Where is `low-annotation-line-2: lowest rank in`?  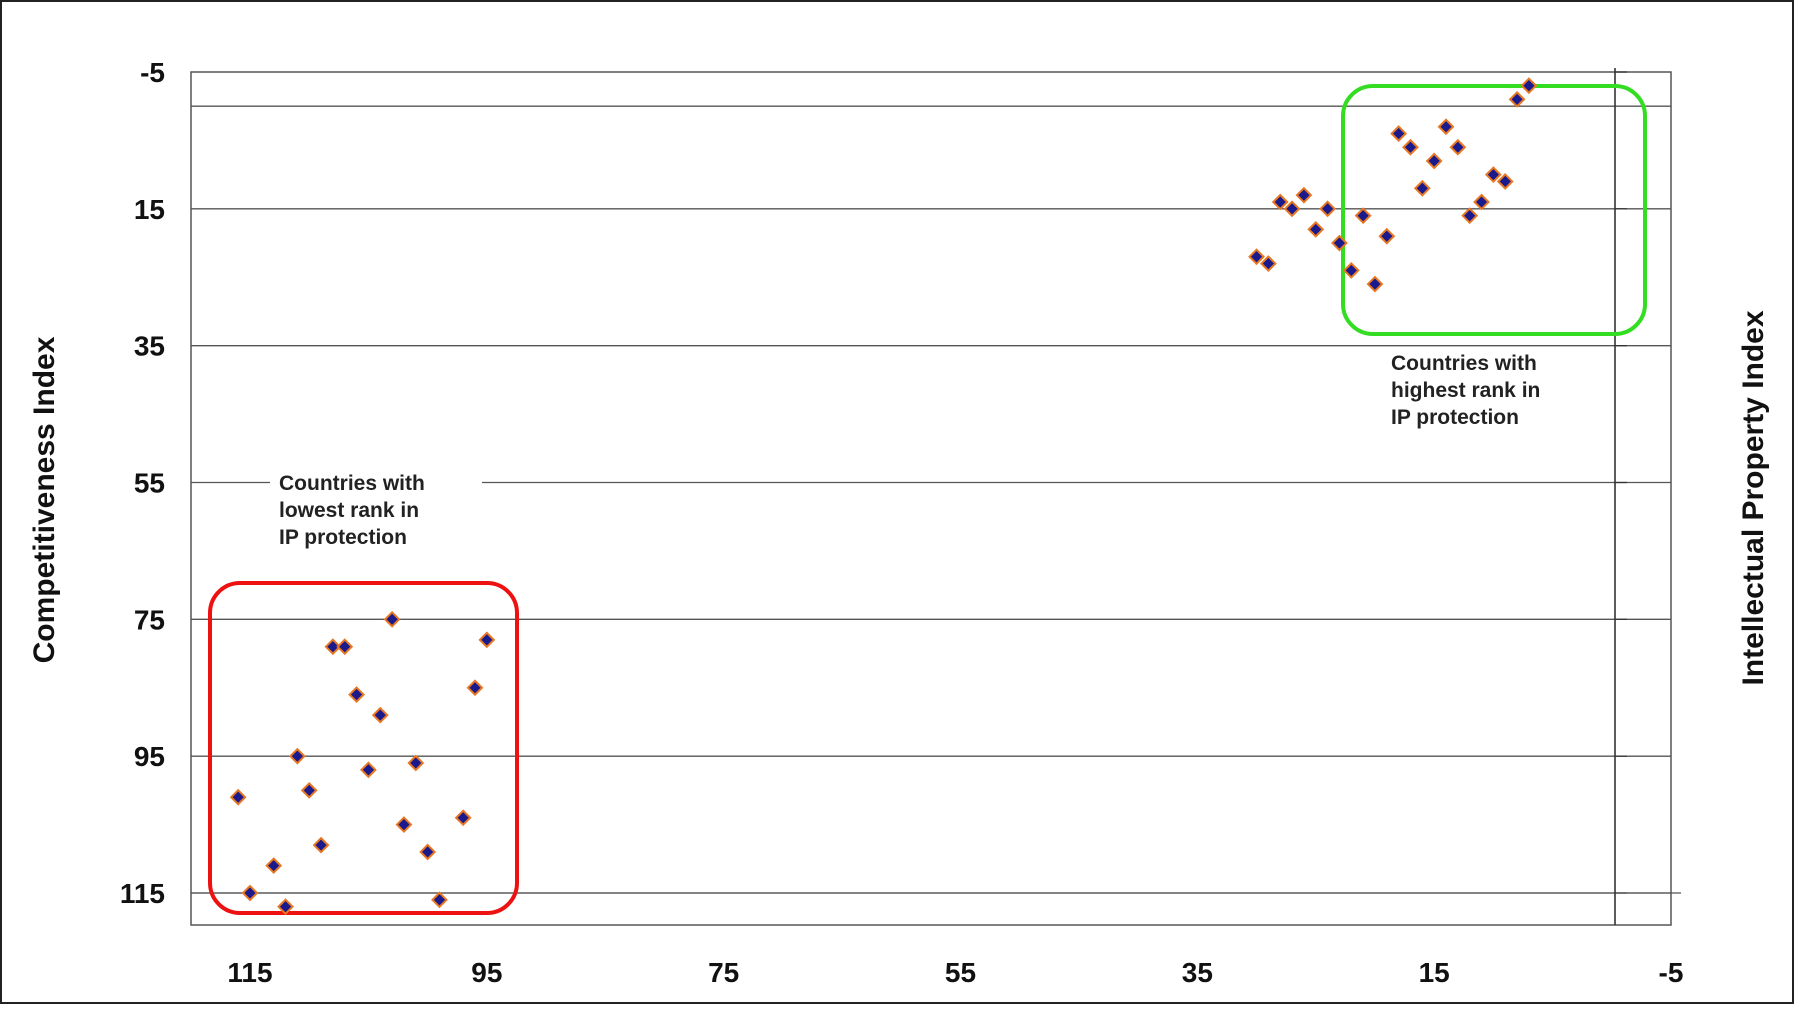 low-annotation-line-2: lowest rank in is located at coordinates (349, 510).